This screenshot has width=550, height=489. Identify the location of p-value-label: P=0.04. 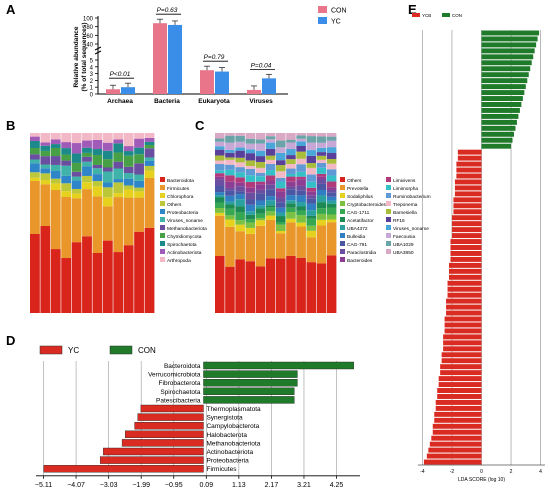
(261, 65).